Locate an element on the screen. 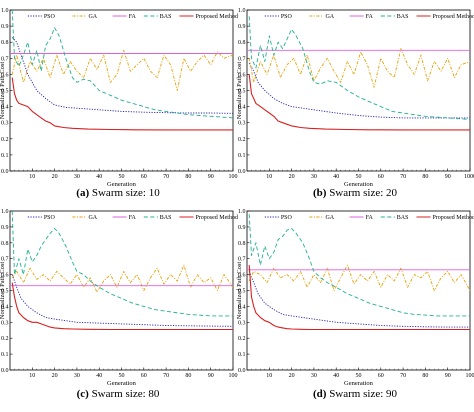 Image resolution: width=474 pixels, height=412 pixels. caption-label: (c) is located at coordinates (83, 394).